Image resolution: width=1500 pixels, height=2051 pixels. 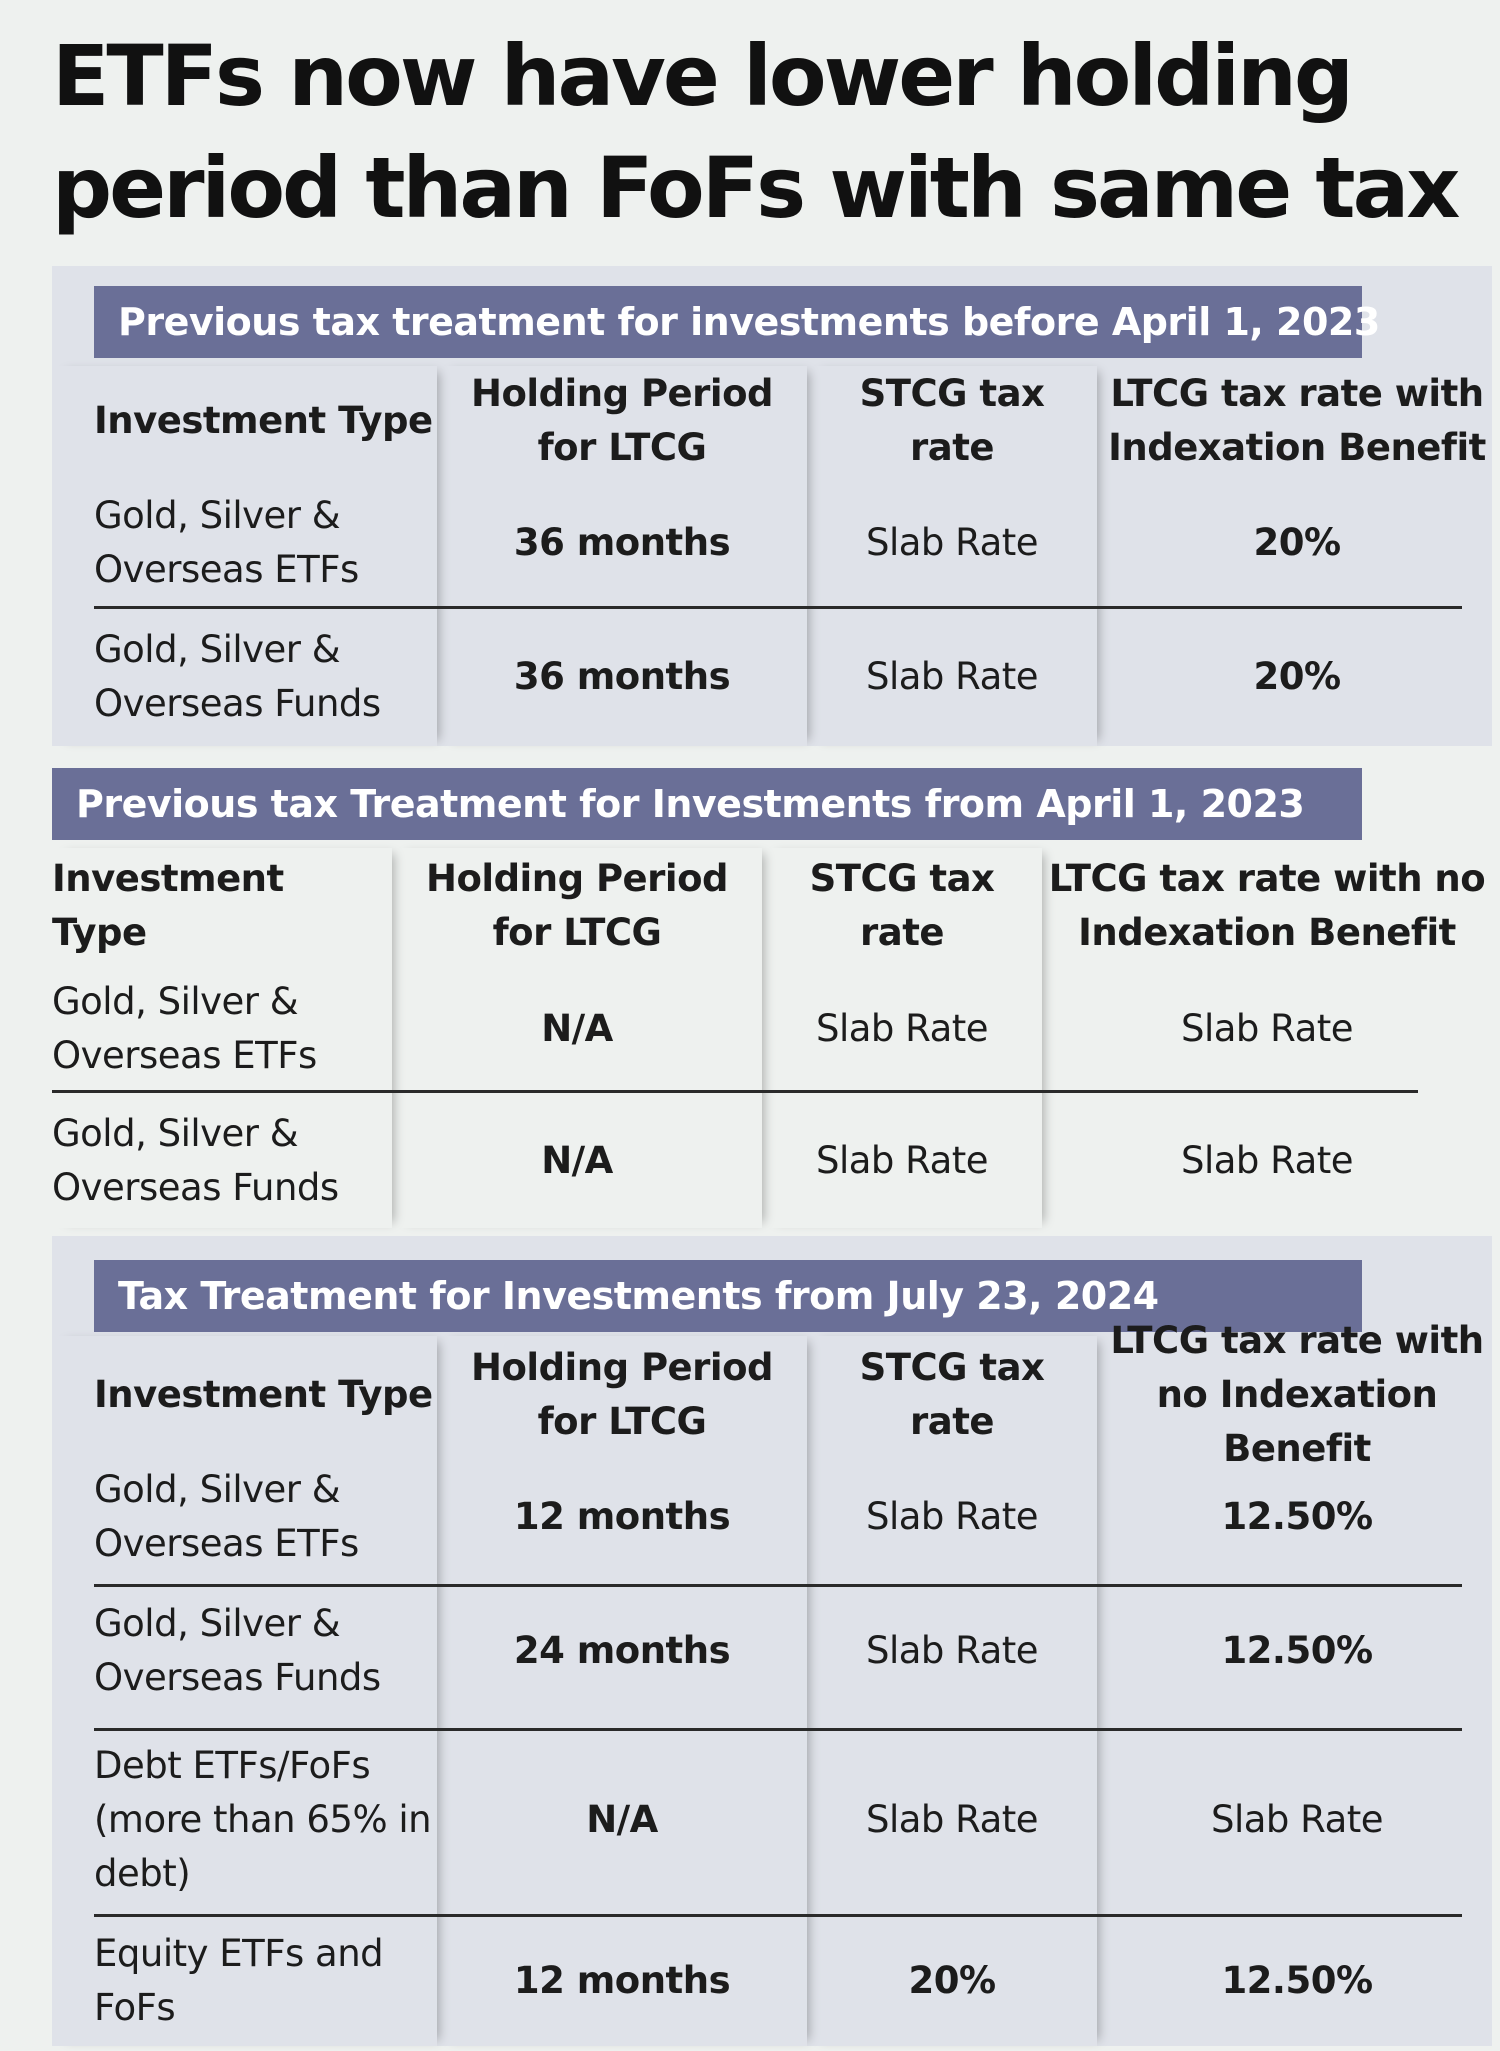 What do you see at coordinates (239, 1980) in the screenshot?
I see `table-row-type: Equity ETFs and FoFs` at bounding box center [239, 1980].